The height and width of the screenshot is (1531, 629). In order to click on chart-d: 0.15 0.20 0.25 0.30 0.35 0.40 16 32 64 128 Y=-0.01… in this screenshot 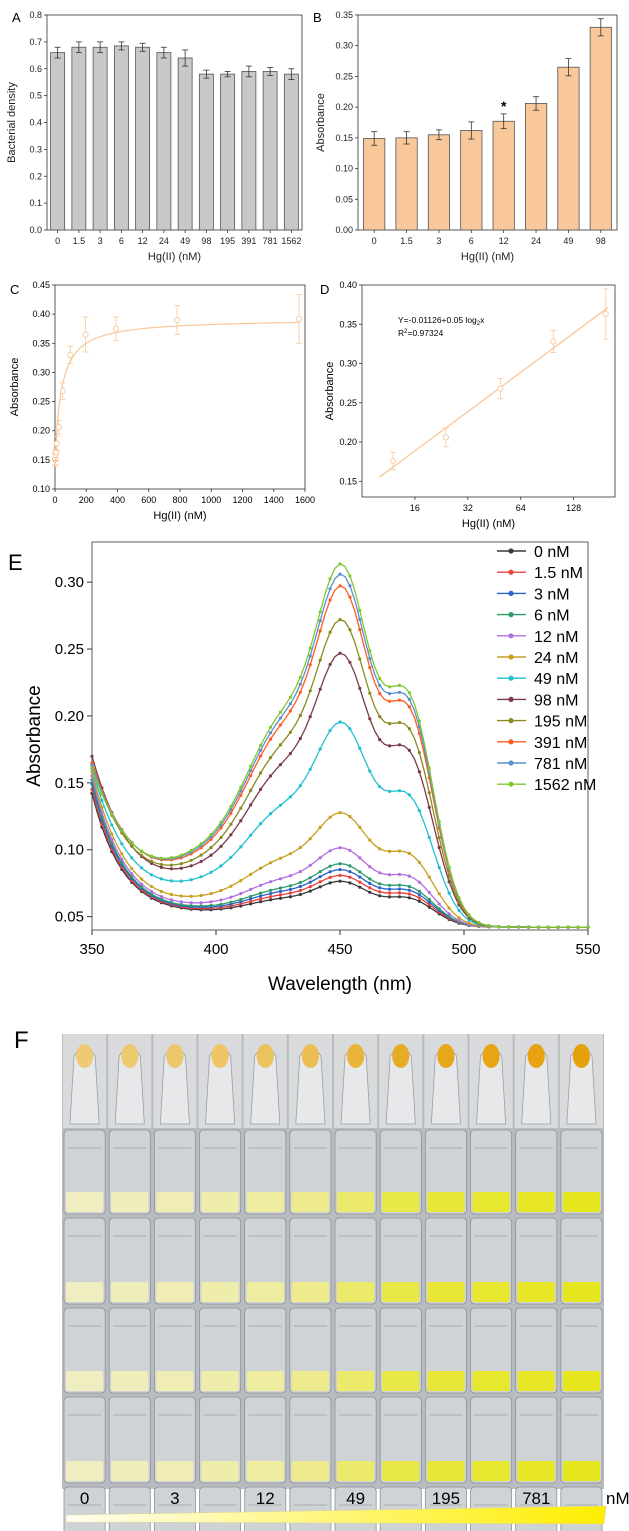, I will do `click(470, 405)`.